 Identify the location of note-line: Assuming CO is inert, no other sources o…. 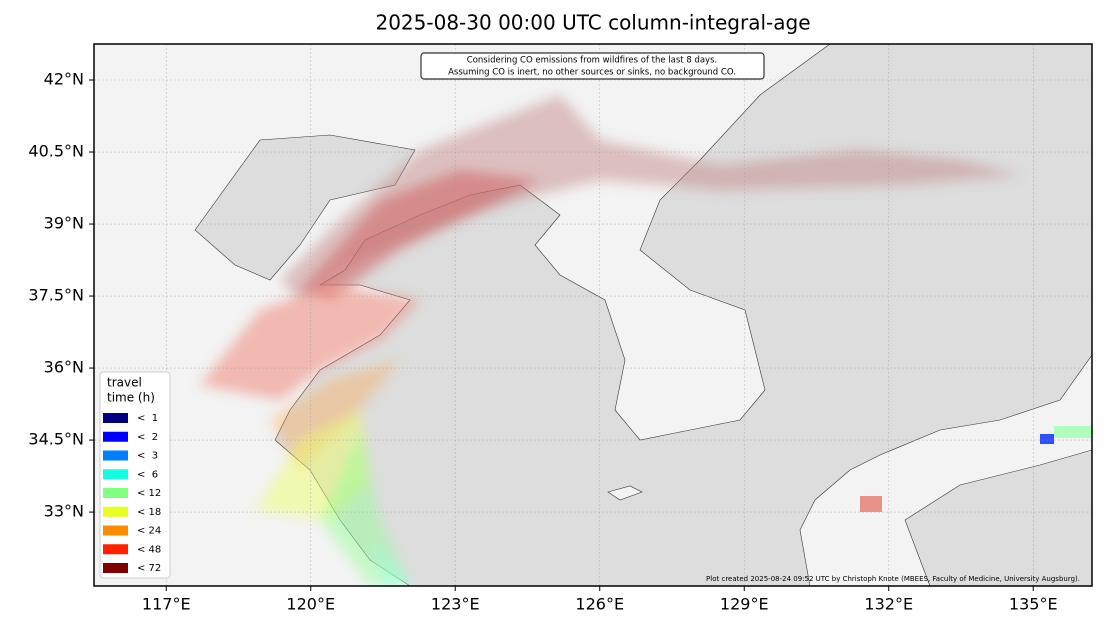
(592, 73).